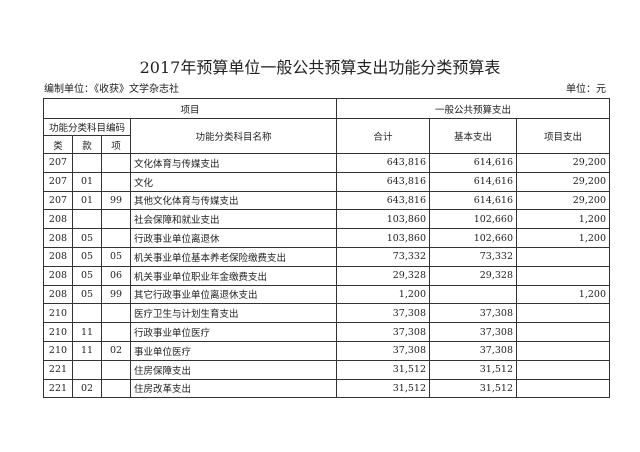 The image size is (640, 452). I want to click on table-row: 221 02 住房改革支出 31,512 31,512, so click(326, 388).